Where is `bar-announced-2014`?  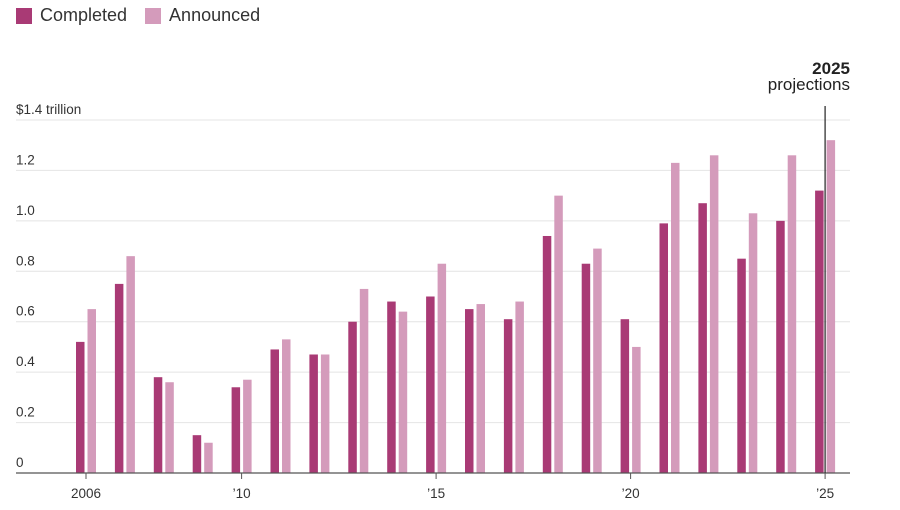 bar-announced-2014 is located at coordinates (403, 392).